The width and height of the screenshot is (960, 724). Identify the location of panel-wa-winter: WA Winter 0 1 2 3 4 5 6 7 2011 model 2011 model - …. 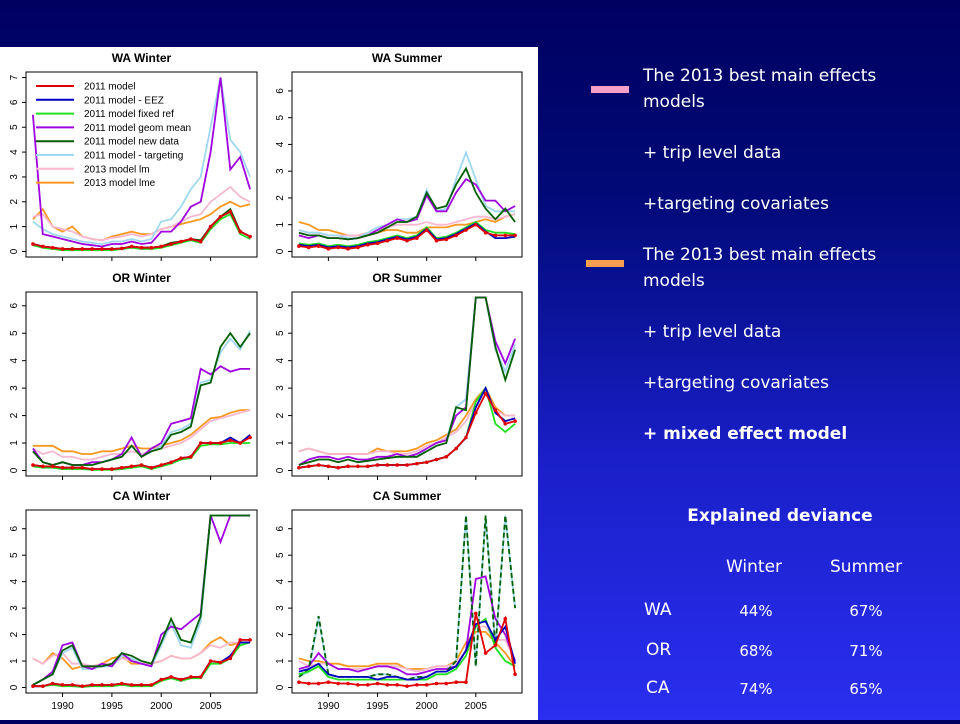
(133, 156).